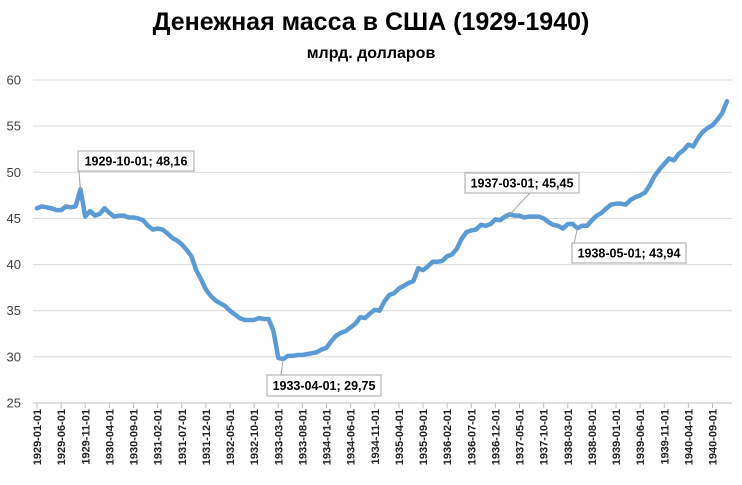 Image resolution: width=742 pixels, height=485 pixels. I want to click on x-tick-label: 1931-12-01, so click(207, 437).